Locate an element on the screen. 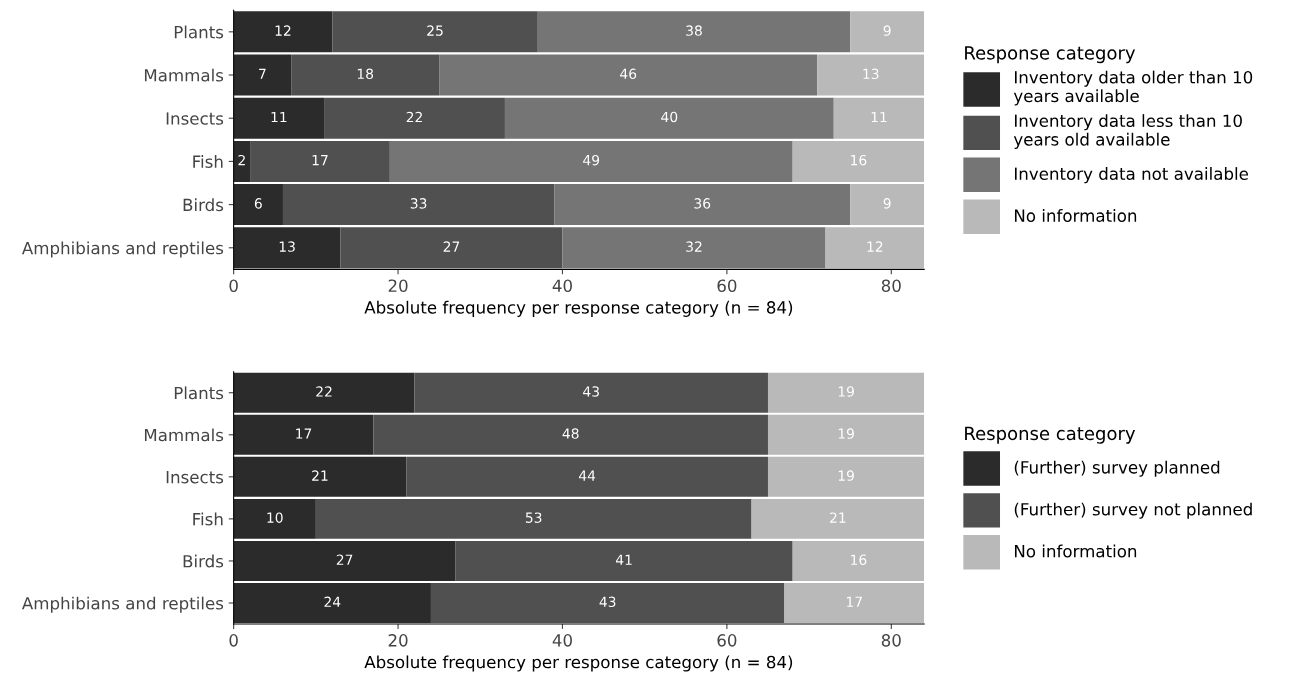  data-label: 41 is located at coordinates (623, 559).